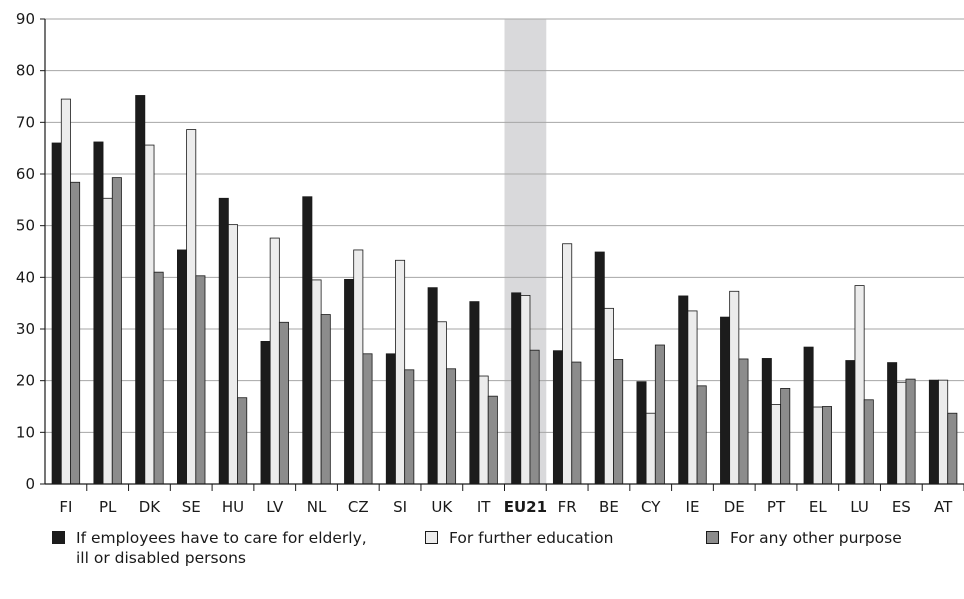 This screenshot has height=599, width=964. What do you see at coordinates (108, 507) in the screenshot?
I see `x-tick-label: PL` at bounding box center [108, 507].